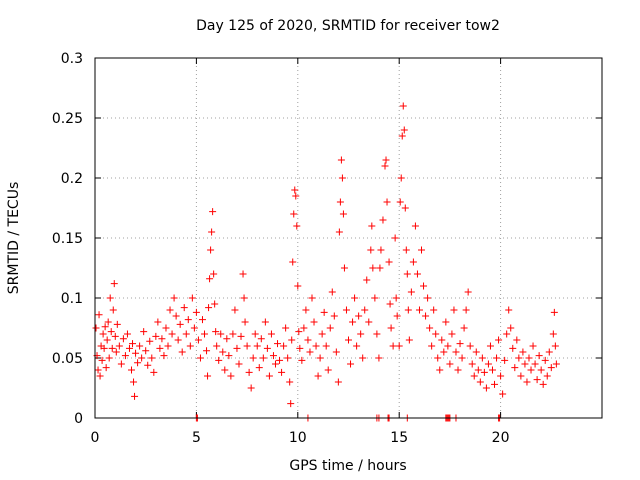  Describe the element at coordinates (347, 466) in the screenshot. I see `x-axis-label: GPS time / hours` at that location.